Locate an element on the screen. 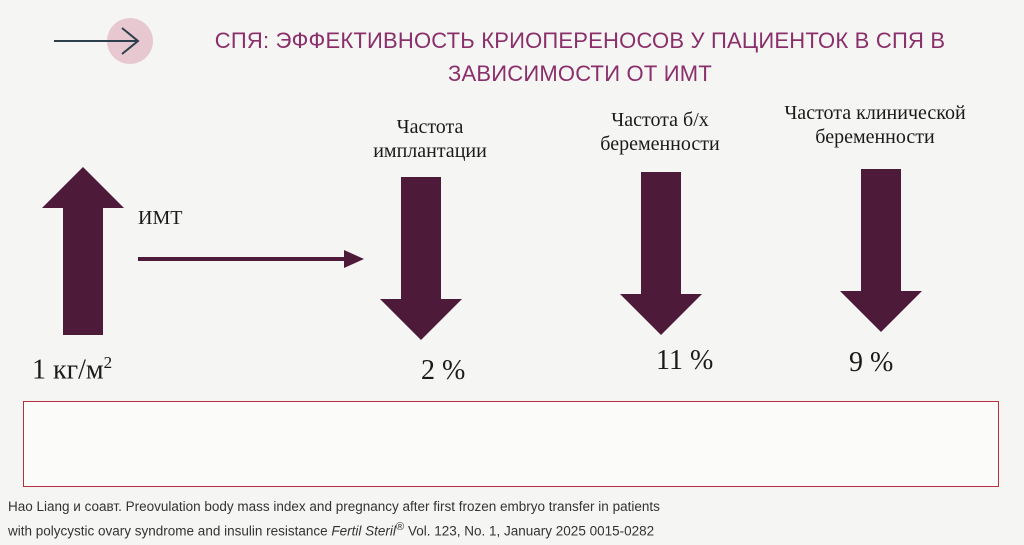 The image size is (1024, 545). outcome-change-biochemical: 11 % is located at coordinates (685, 360).